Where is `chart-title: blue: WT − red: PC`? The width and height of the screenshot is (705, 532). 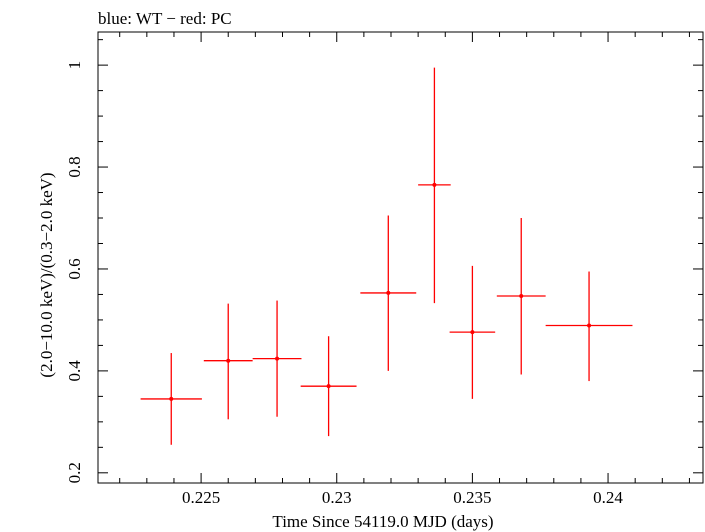
chart-title: blue: WT − red: PC is located at coordinates (165, 18).